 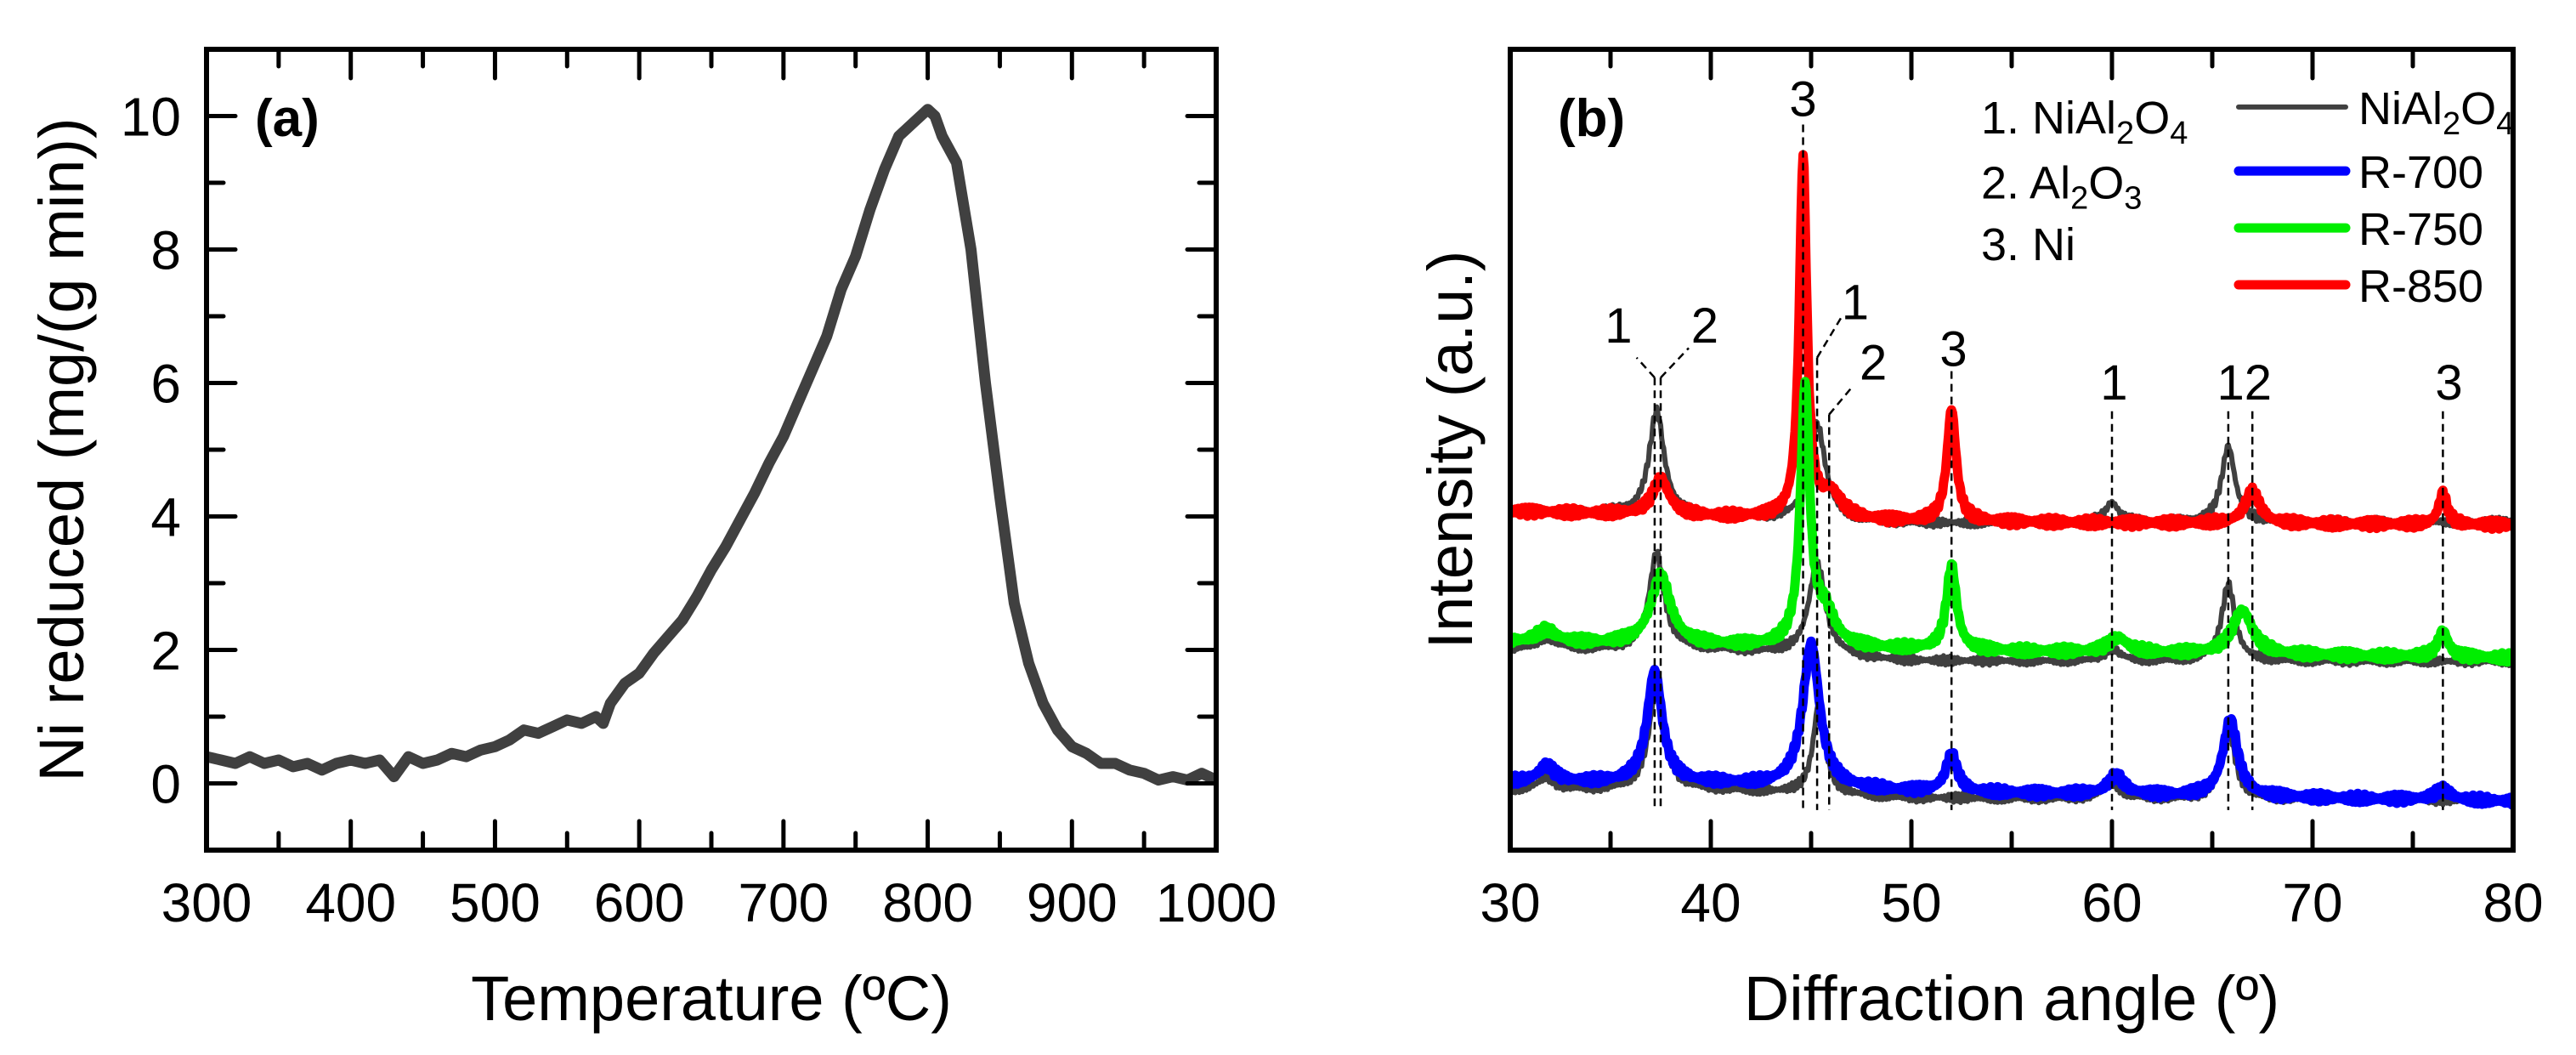 What do you see at coordinates (350, 902) in the screenshot?
I see `x-tick-label: 400` at bounding box center [350, 902].